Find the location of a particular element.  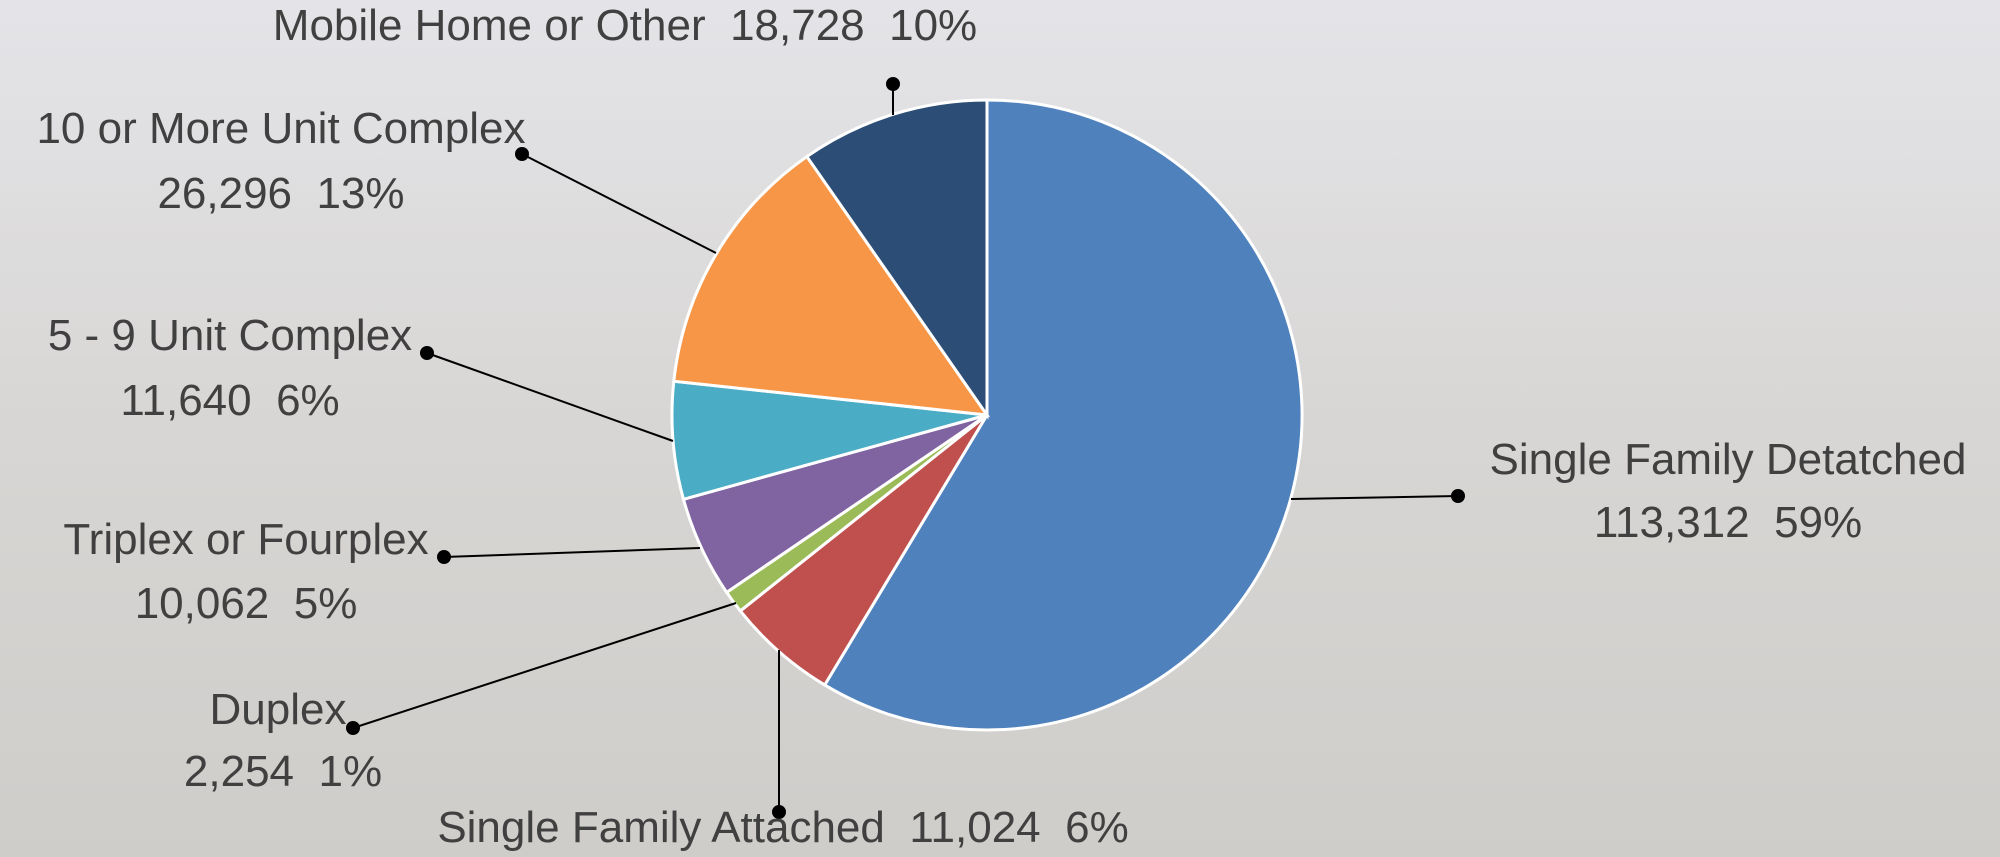

category-label: Triplex or Fourplex is located at coordinates (245, 539).